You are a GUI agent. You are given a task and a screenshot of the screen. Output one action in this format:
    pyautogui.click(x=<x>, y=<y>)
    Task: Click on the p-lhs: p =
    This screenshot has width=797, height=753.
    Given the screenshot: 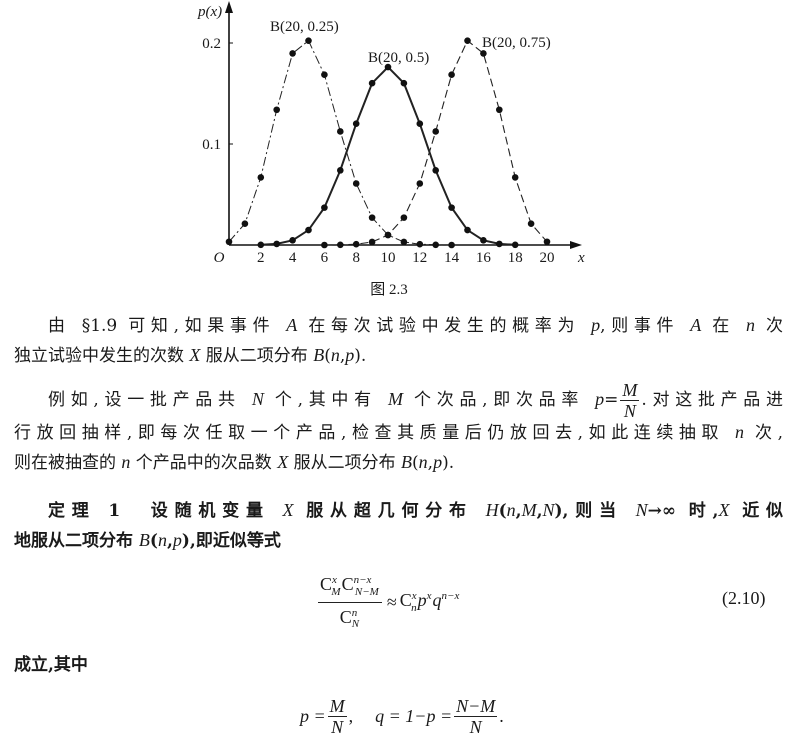 What is the action you would take?
    pyautogui.click(x=313, y=716)
    